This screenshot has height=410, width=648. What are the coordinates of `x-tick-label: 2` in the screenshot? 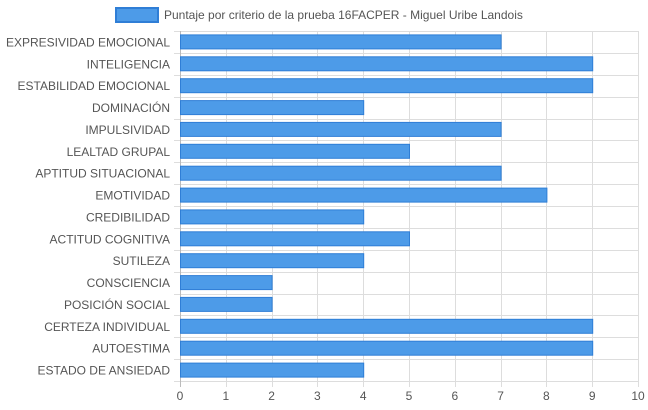 It's located at (271, 396).